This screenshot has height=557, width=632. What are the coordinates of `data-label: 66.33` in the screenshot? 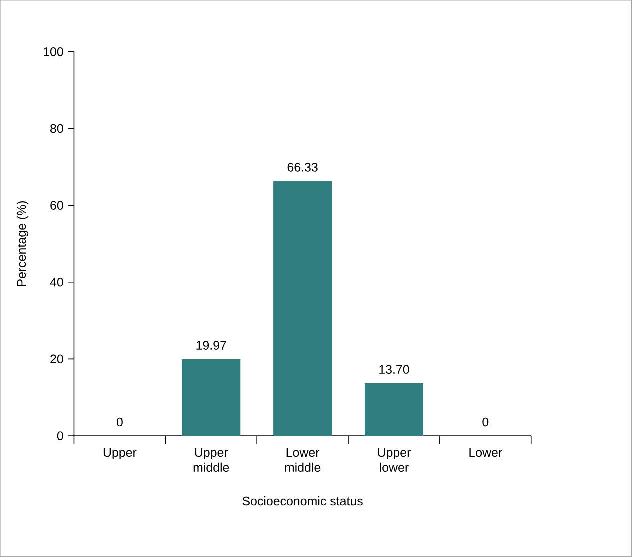 It's located at (303, 167).